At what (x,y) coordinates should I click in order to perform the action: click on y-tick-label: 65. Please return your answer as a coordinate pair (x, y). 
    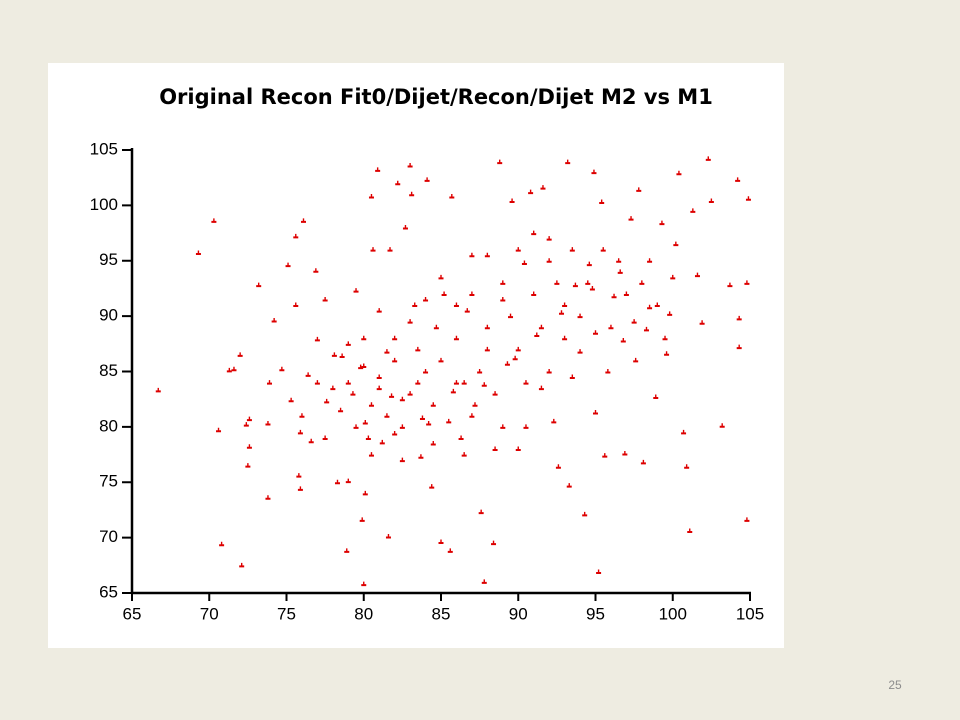
    Looking at the image, I should click on (108, 591).